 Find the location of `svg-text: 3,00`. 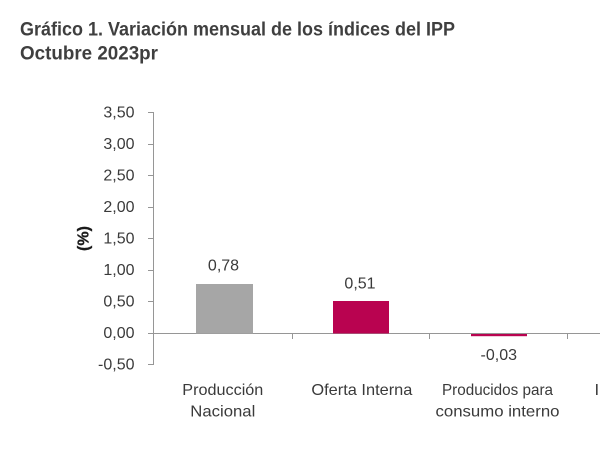

svg-text: 3,00 is located at coordinates (118, 144).